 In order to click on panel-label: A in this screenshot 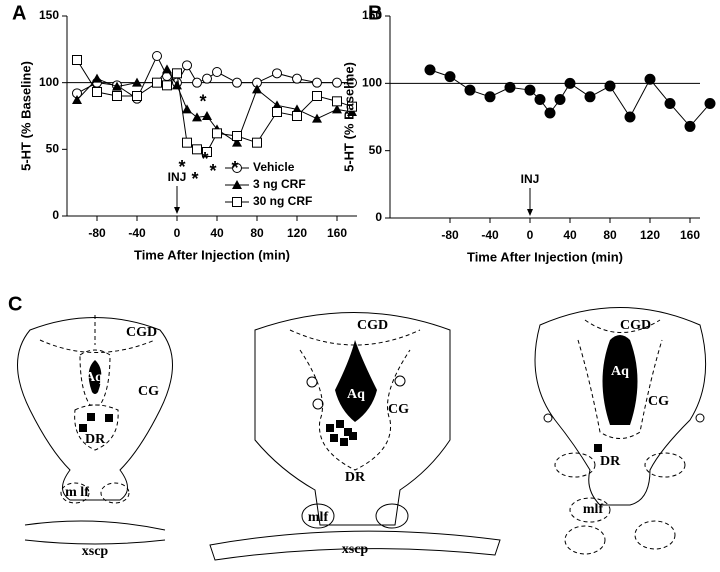, I will do `click(19, 13)`.